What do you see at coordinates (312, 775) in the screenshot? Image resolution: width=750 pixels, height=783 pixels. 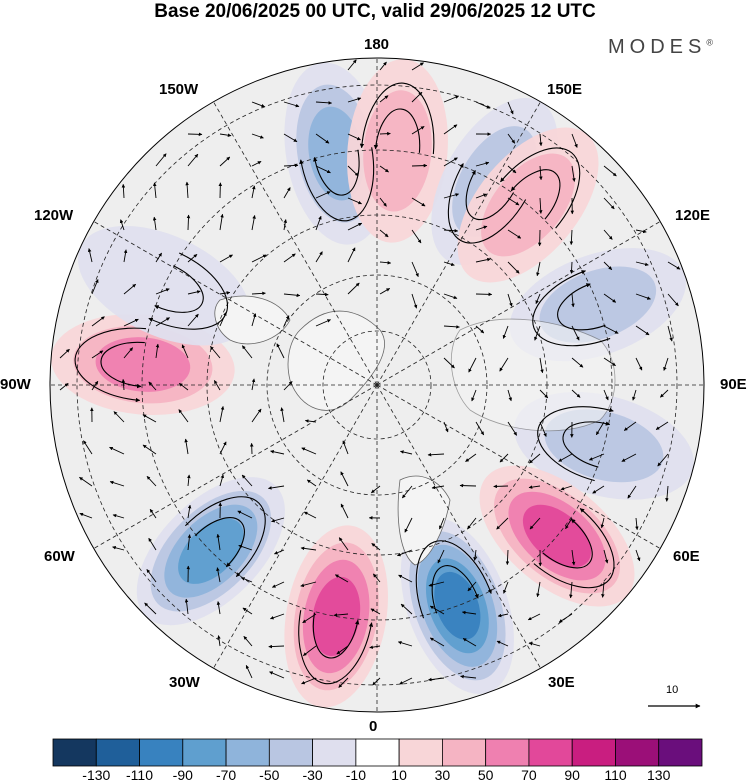 I see `colorbar-tick-label: -30` at bounding box center [312, 775].